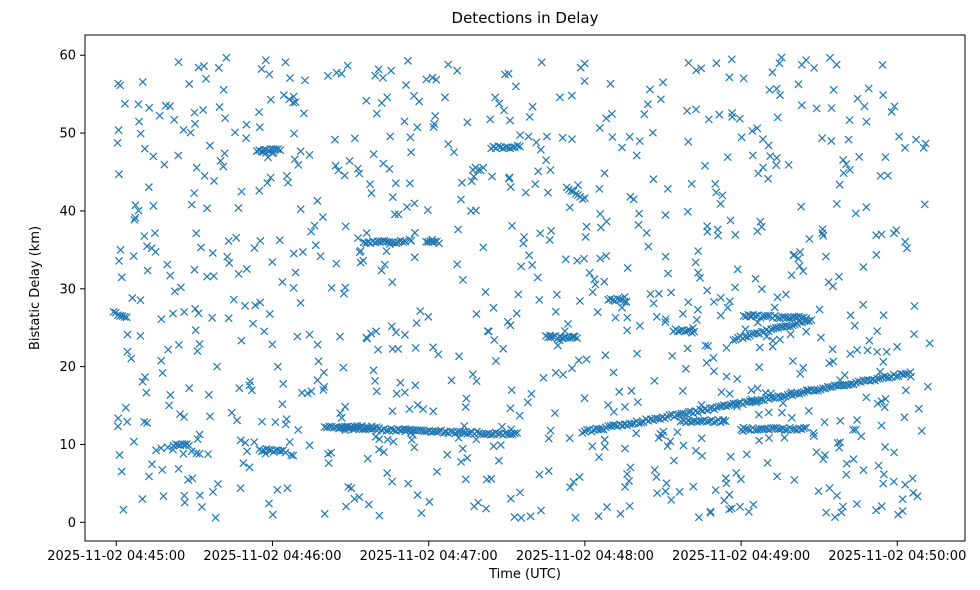 This screenshot has width=980, height=590. What do you see at coordinates (272, 556) in the screenshot?
I see `x-tick-label-1: 2025-11-02 04:46:00` at bounding box center [272, 556].